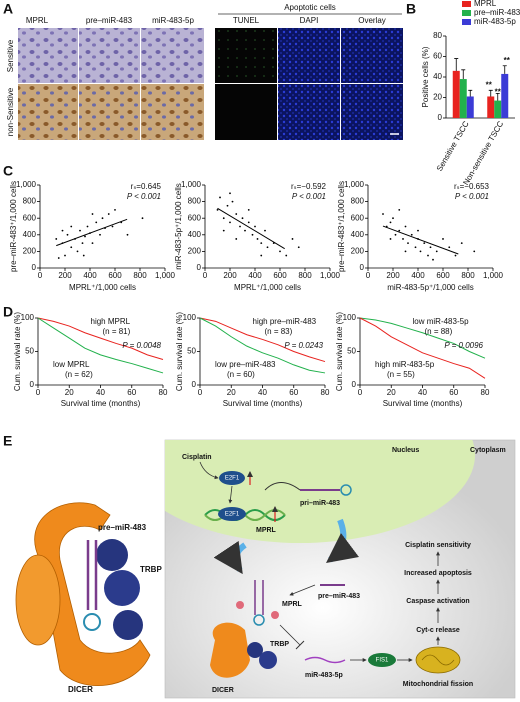 The image size is (520, 702). I want to click on panel-label: D, so click(8, 312).